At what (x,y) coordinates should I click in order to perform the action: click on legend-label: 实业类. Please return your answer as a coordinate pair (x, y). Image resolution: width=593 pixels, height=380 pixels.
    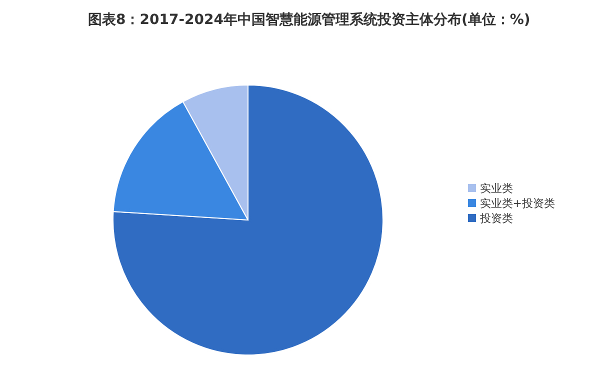
    Looking at the image, I should click on (496, 188).